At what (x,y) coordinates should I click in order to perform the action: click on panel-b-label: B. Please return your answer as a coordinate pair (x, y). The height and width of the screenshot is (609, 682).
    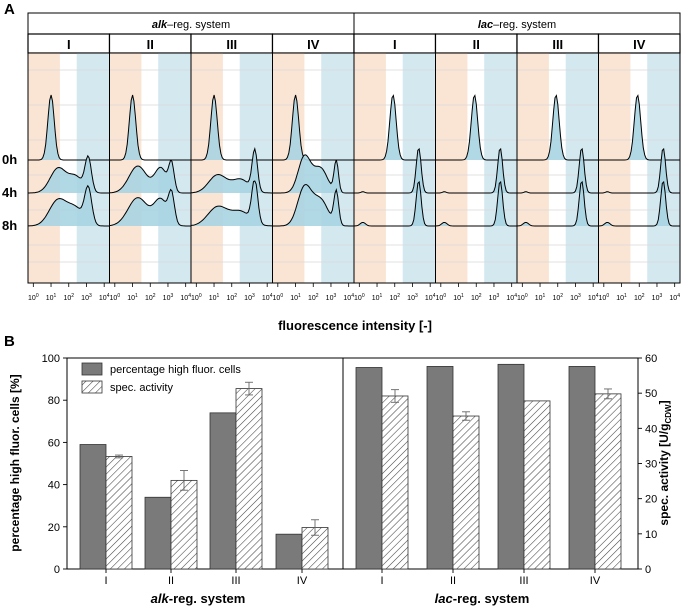
    Looking at the image, I should click on (9, 341).